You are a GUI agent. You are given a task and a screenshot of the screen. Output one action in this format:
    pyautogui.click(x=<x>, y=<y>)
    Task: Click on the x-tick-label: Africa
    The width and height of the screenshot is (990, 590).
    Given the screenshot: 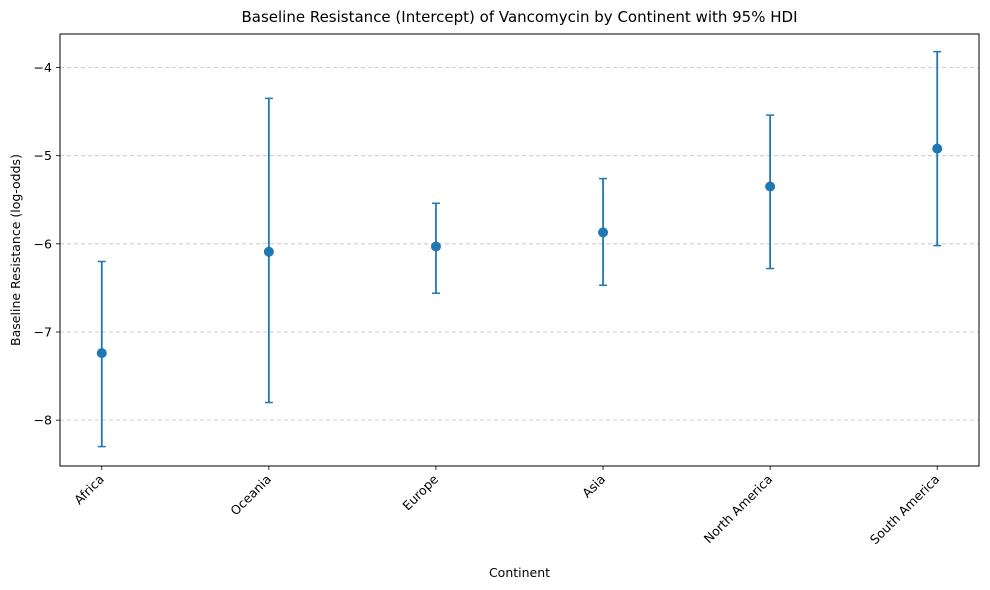 What is the action you would take?
    pyautogui.click(x=89, y=490)
    